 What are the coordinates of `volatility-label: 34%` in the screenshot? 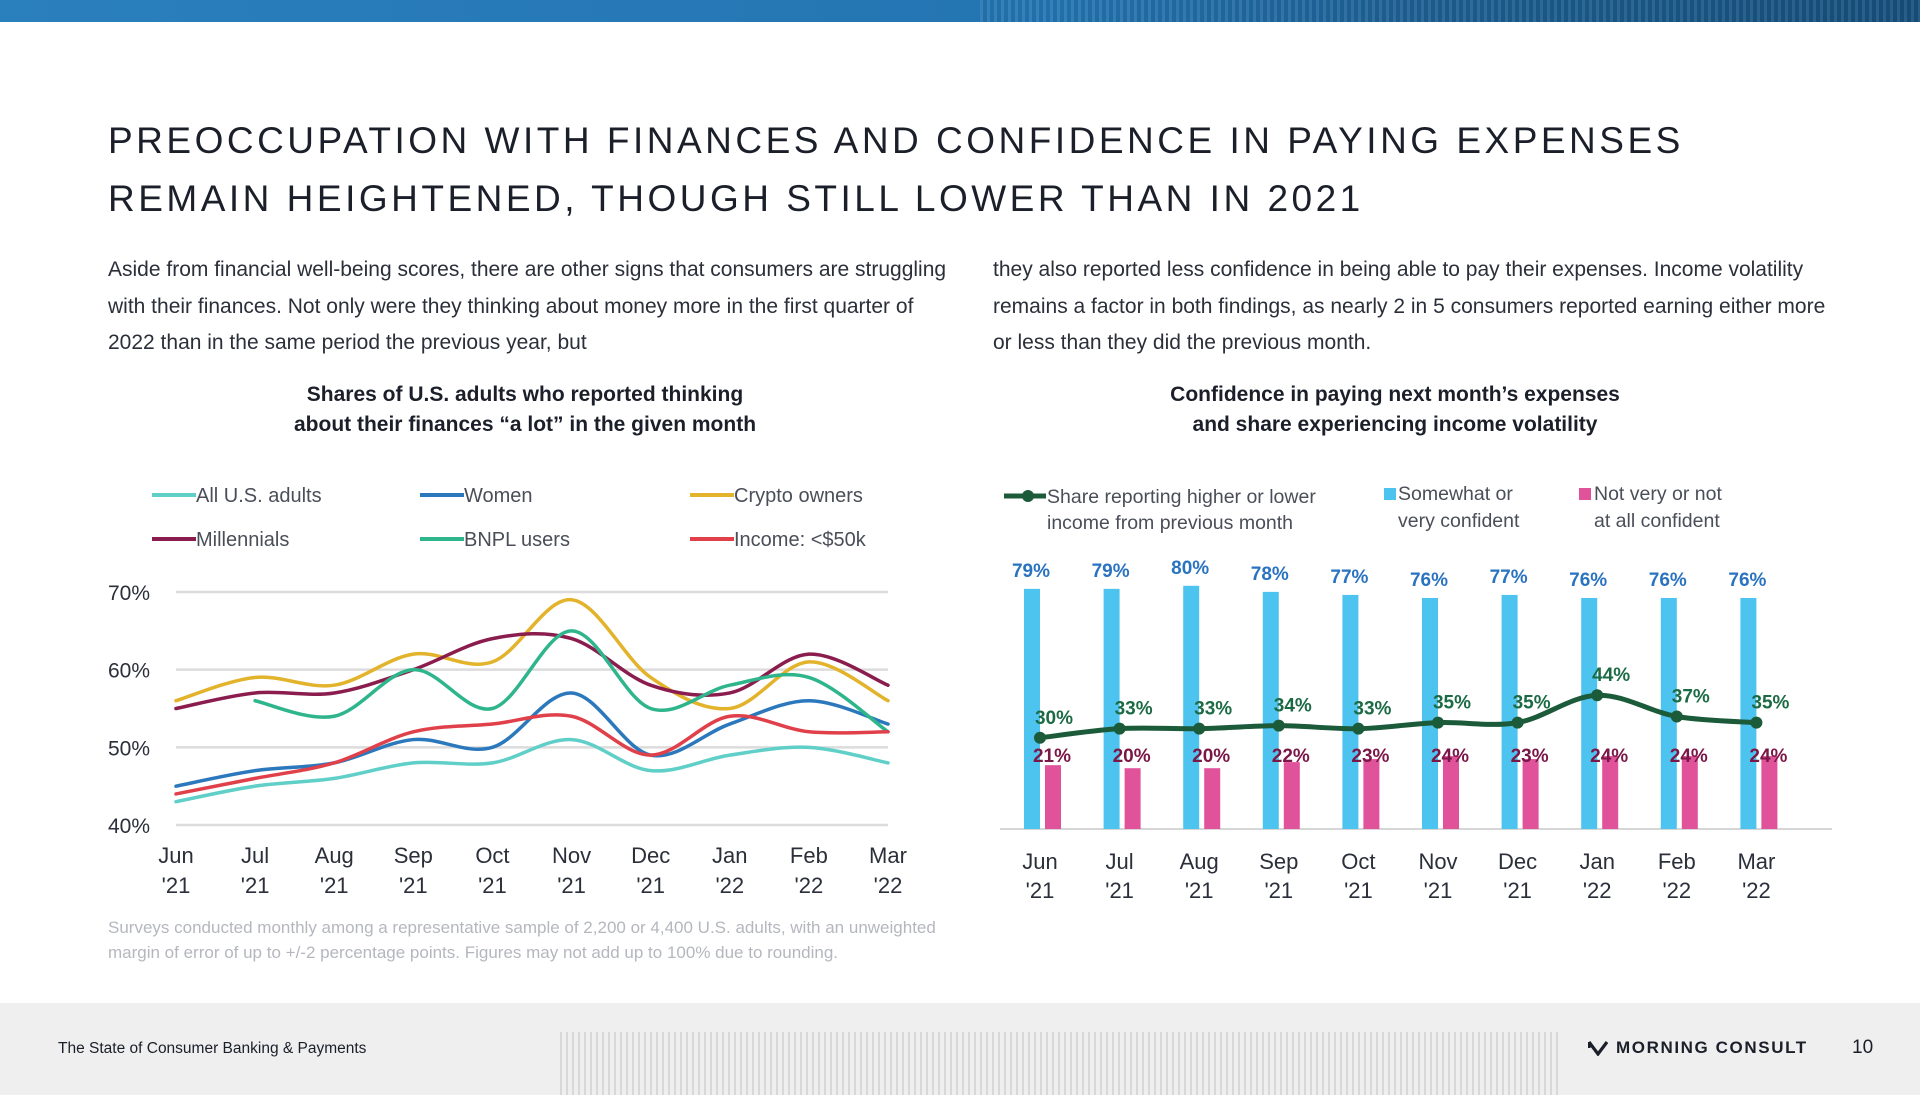 It's located at (1293, 706).